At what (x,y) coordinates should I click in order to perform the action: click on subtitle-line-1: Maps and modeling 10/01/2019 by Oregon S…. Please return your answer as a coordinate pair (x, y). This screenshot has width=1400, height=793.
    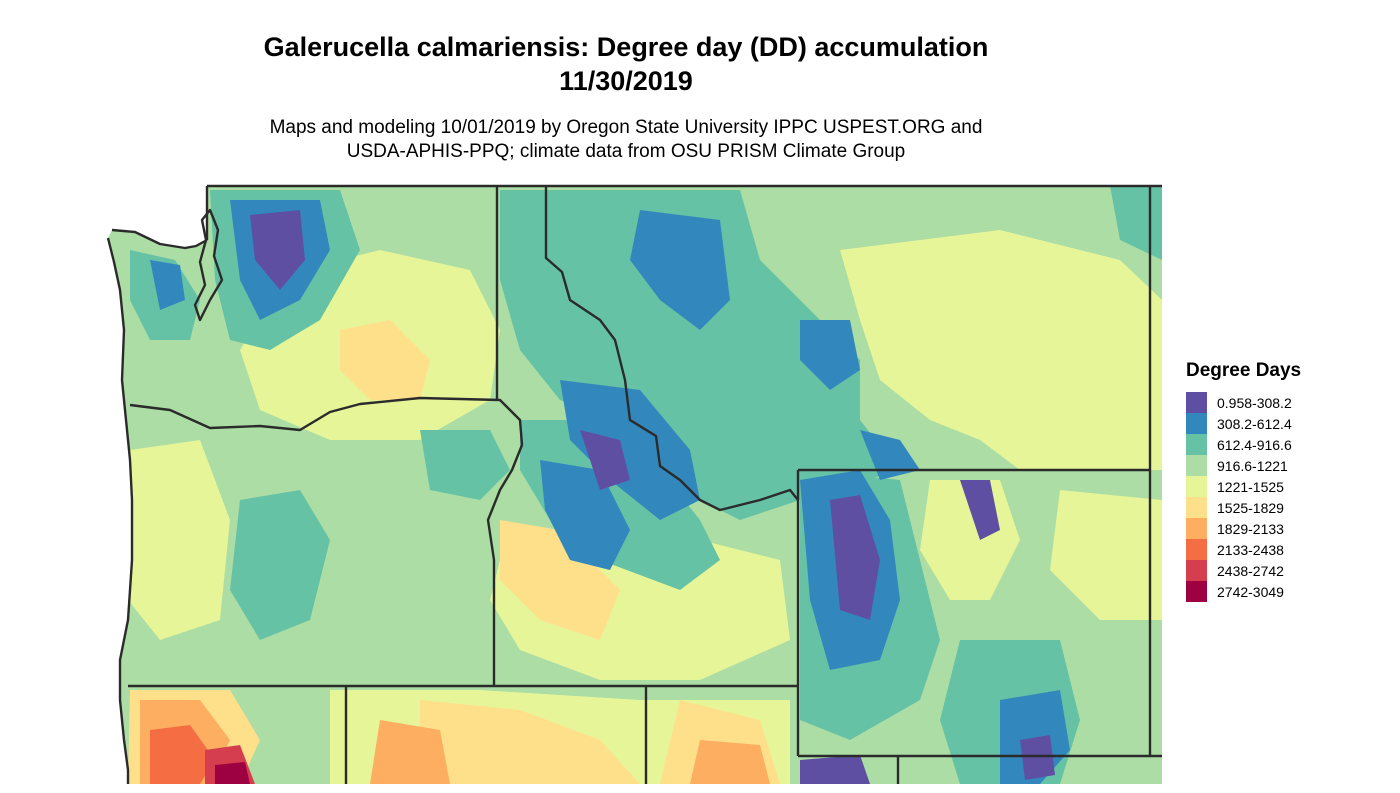
    Looking at the image, I should click on (626, 127).